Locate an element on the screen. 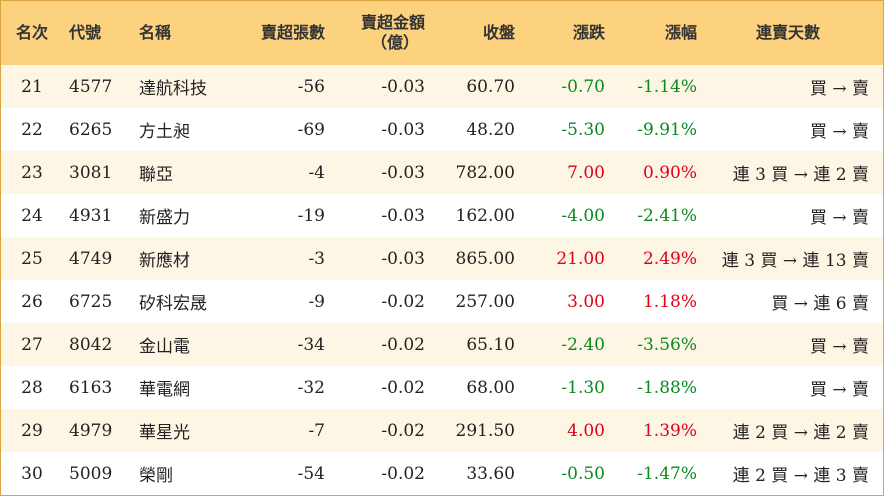  cell-change: -4.00 is located at coordinates (583, 215).